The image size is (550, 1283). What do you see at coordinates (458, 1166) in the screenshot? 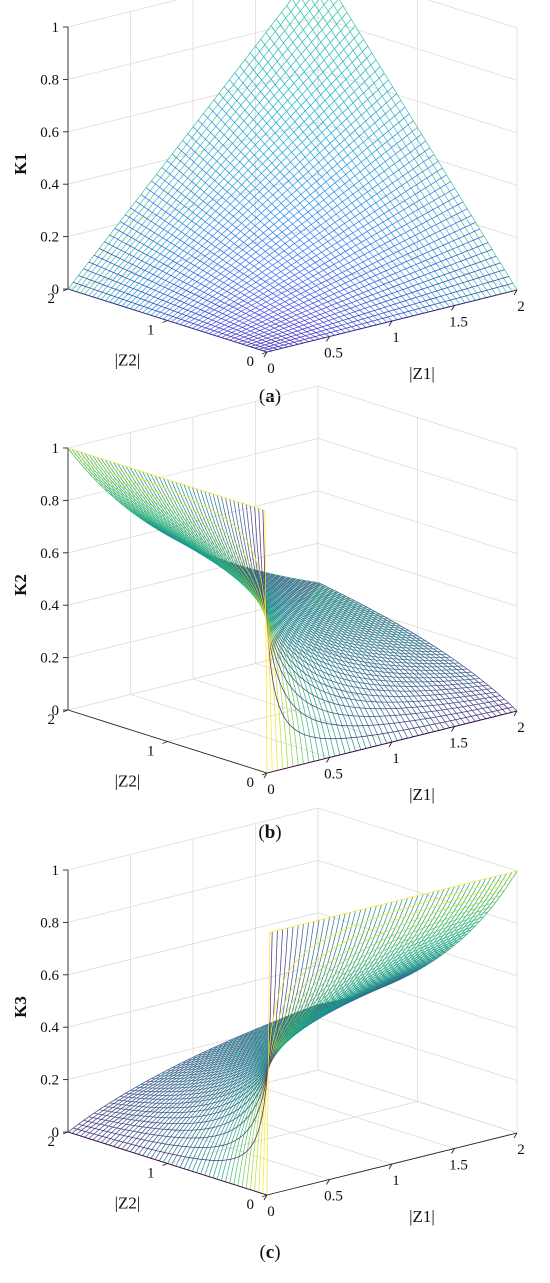
I see `x-tick-label: 1.5` at bounding box center [458, 1166].